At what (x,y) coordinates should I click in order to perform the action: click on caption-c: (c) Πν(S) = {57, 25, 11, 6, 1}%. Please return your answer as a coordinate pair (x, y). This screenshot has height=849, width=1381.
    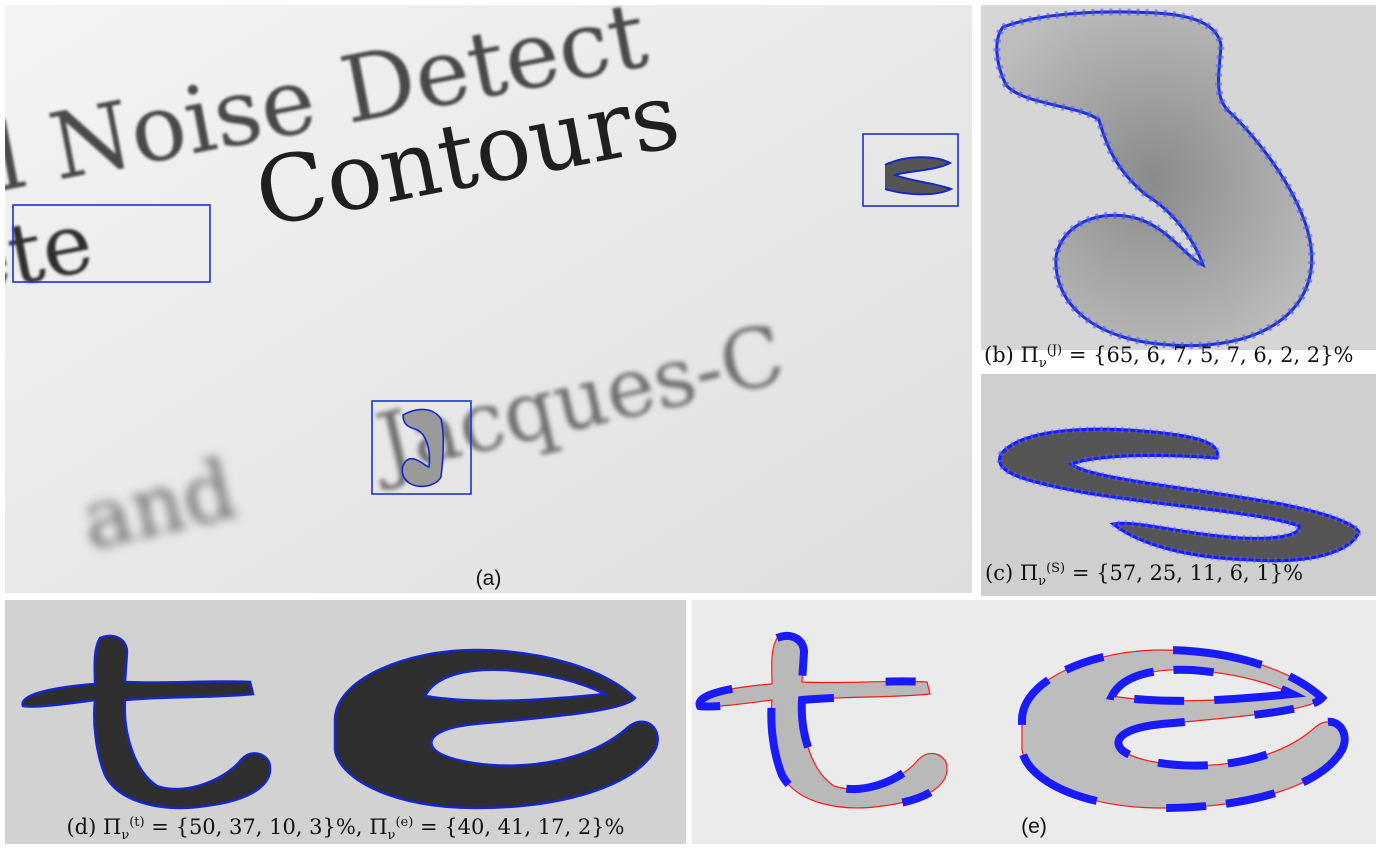
    Looking at the image, I should click on (1144, 575).